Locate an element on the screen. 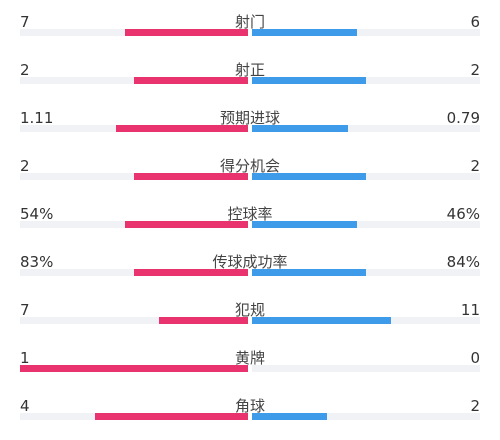 This screenshot has width=500, height=440. stat-row-fouls: 7 犯规 11 is located at coordinates (250, 320).